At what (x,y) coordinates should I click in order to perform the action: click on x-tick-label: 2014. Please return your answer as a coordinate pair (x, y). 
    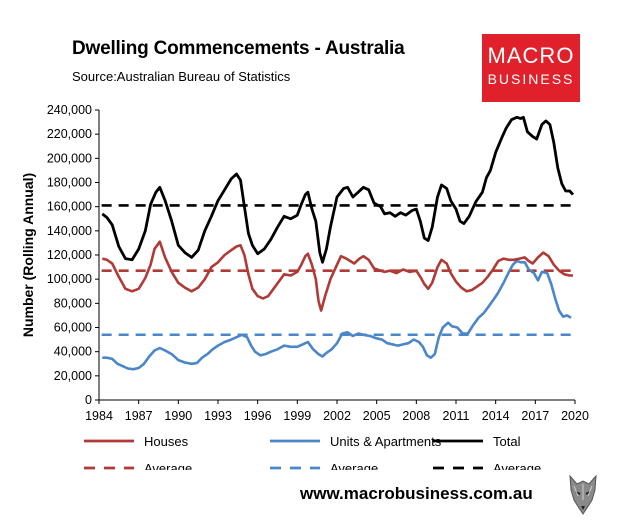
    Looking at the image, I should click on (496, 416).